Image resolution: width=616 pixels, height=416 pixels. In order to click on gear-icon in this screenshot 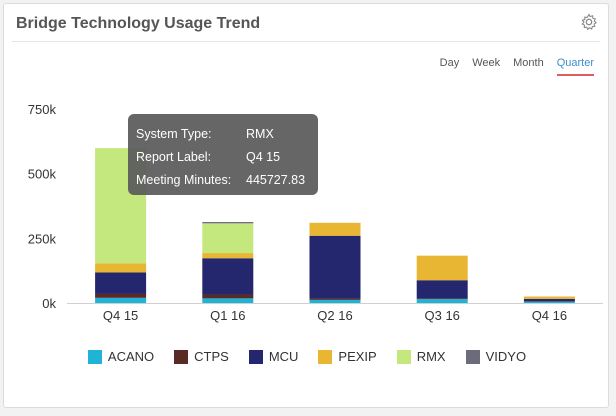, I will do `click(589, 22)`.